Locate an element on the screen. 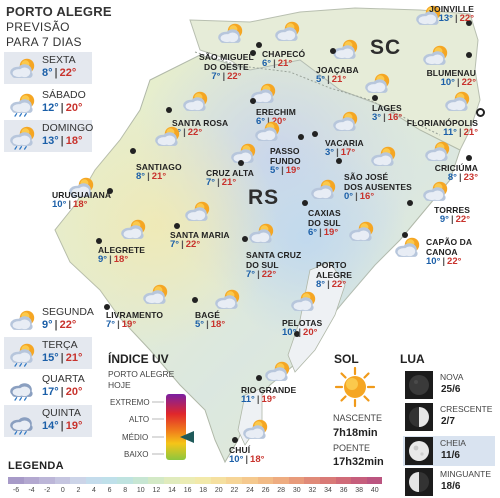 Image resolution: width=500 pixels, height=498 pixels. forecast-day-name: SEGUNDA is located at coordinates (68, 312).